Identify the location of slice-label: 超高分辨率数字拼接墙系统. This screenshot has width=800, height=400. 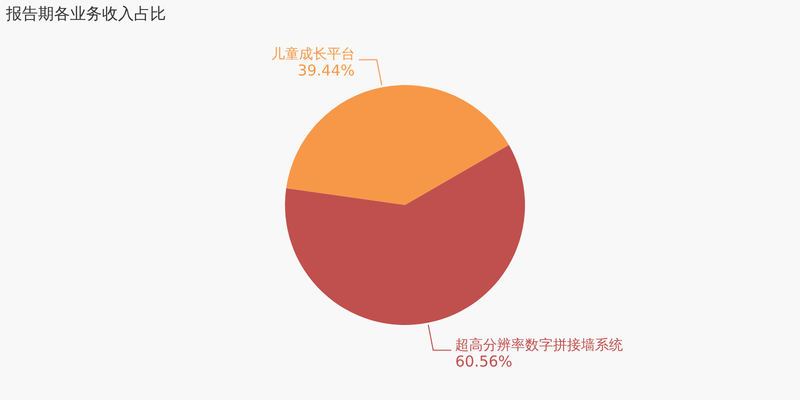
(539, 345).